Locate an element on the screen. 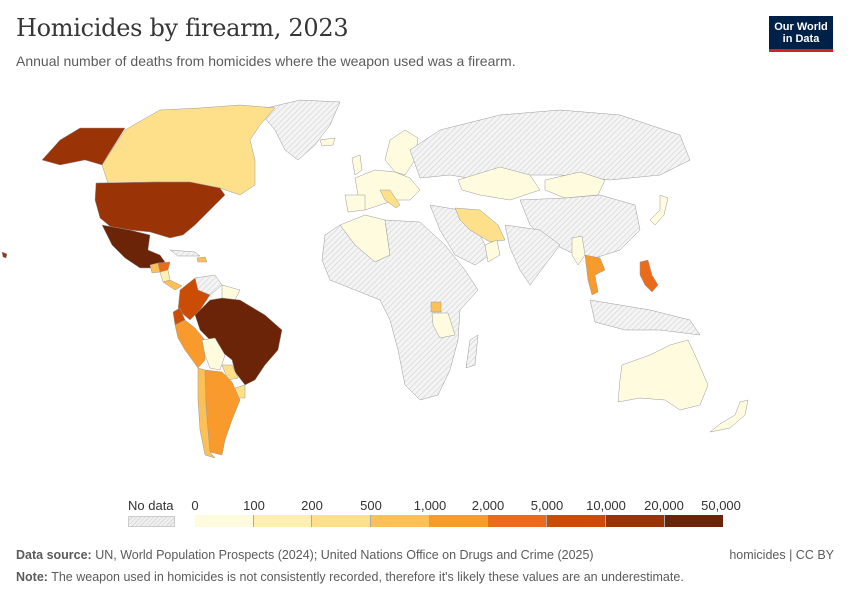 This screenshot has width=850, height=600. country-usa is located at coordinates (160, 210).